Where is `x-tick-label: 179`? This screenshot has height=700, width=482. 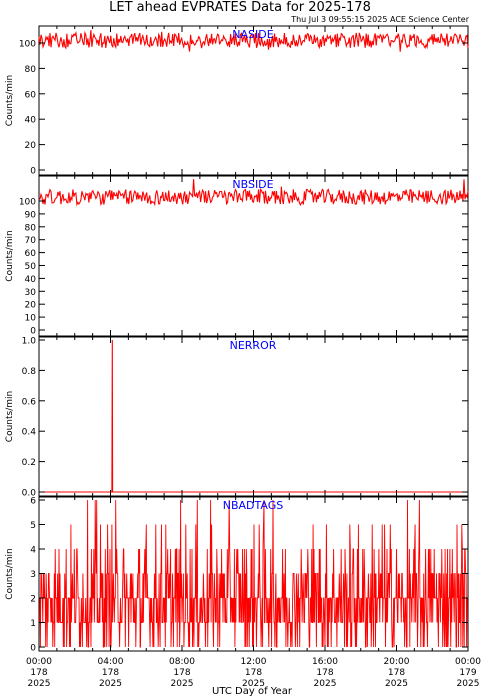
x-tick-label: 179 is located at coordinates (467, 673).